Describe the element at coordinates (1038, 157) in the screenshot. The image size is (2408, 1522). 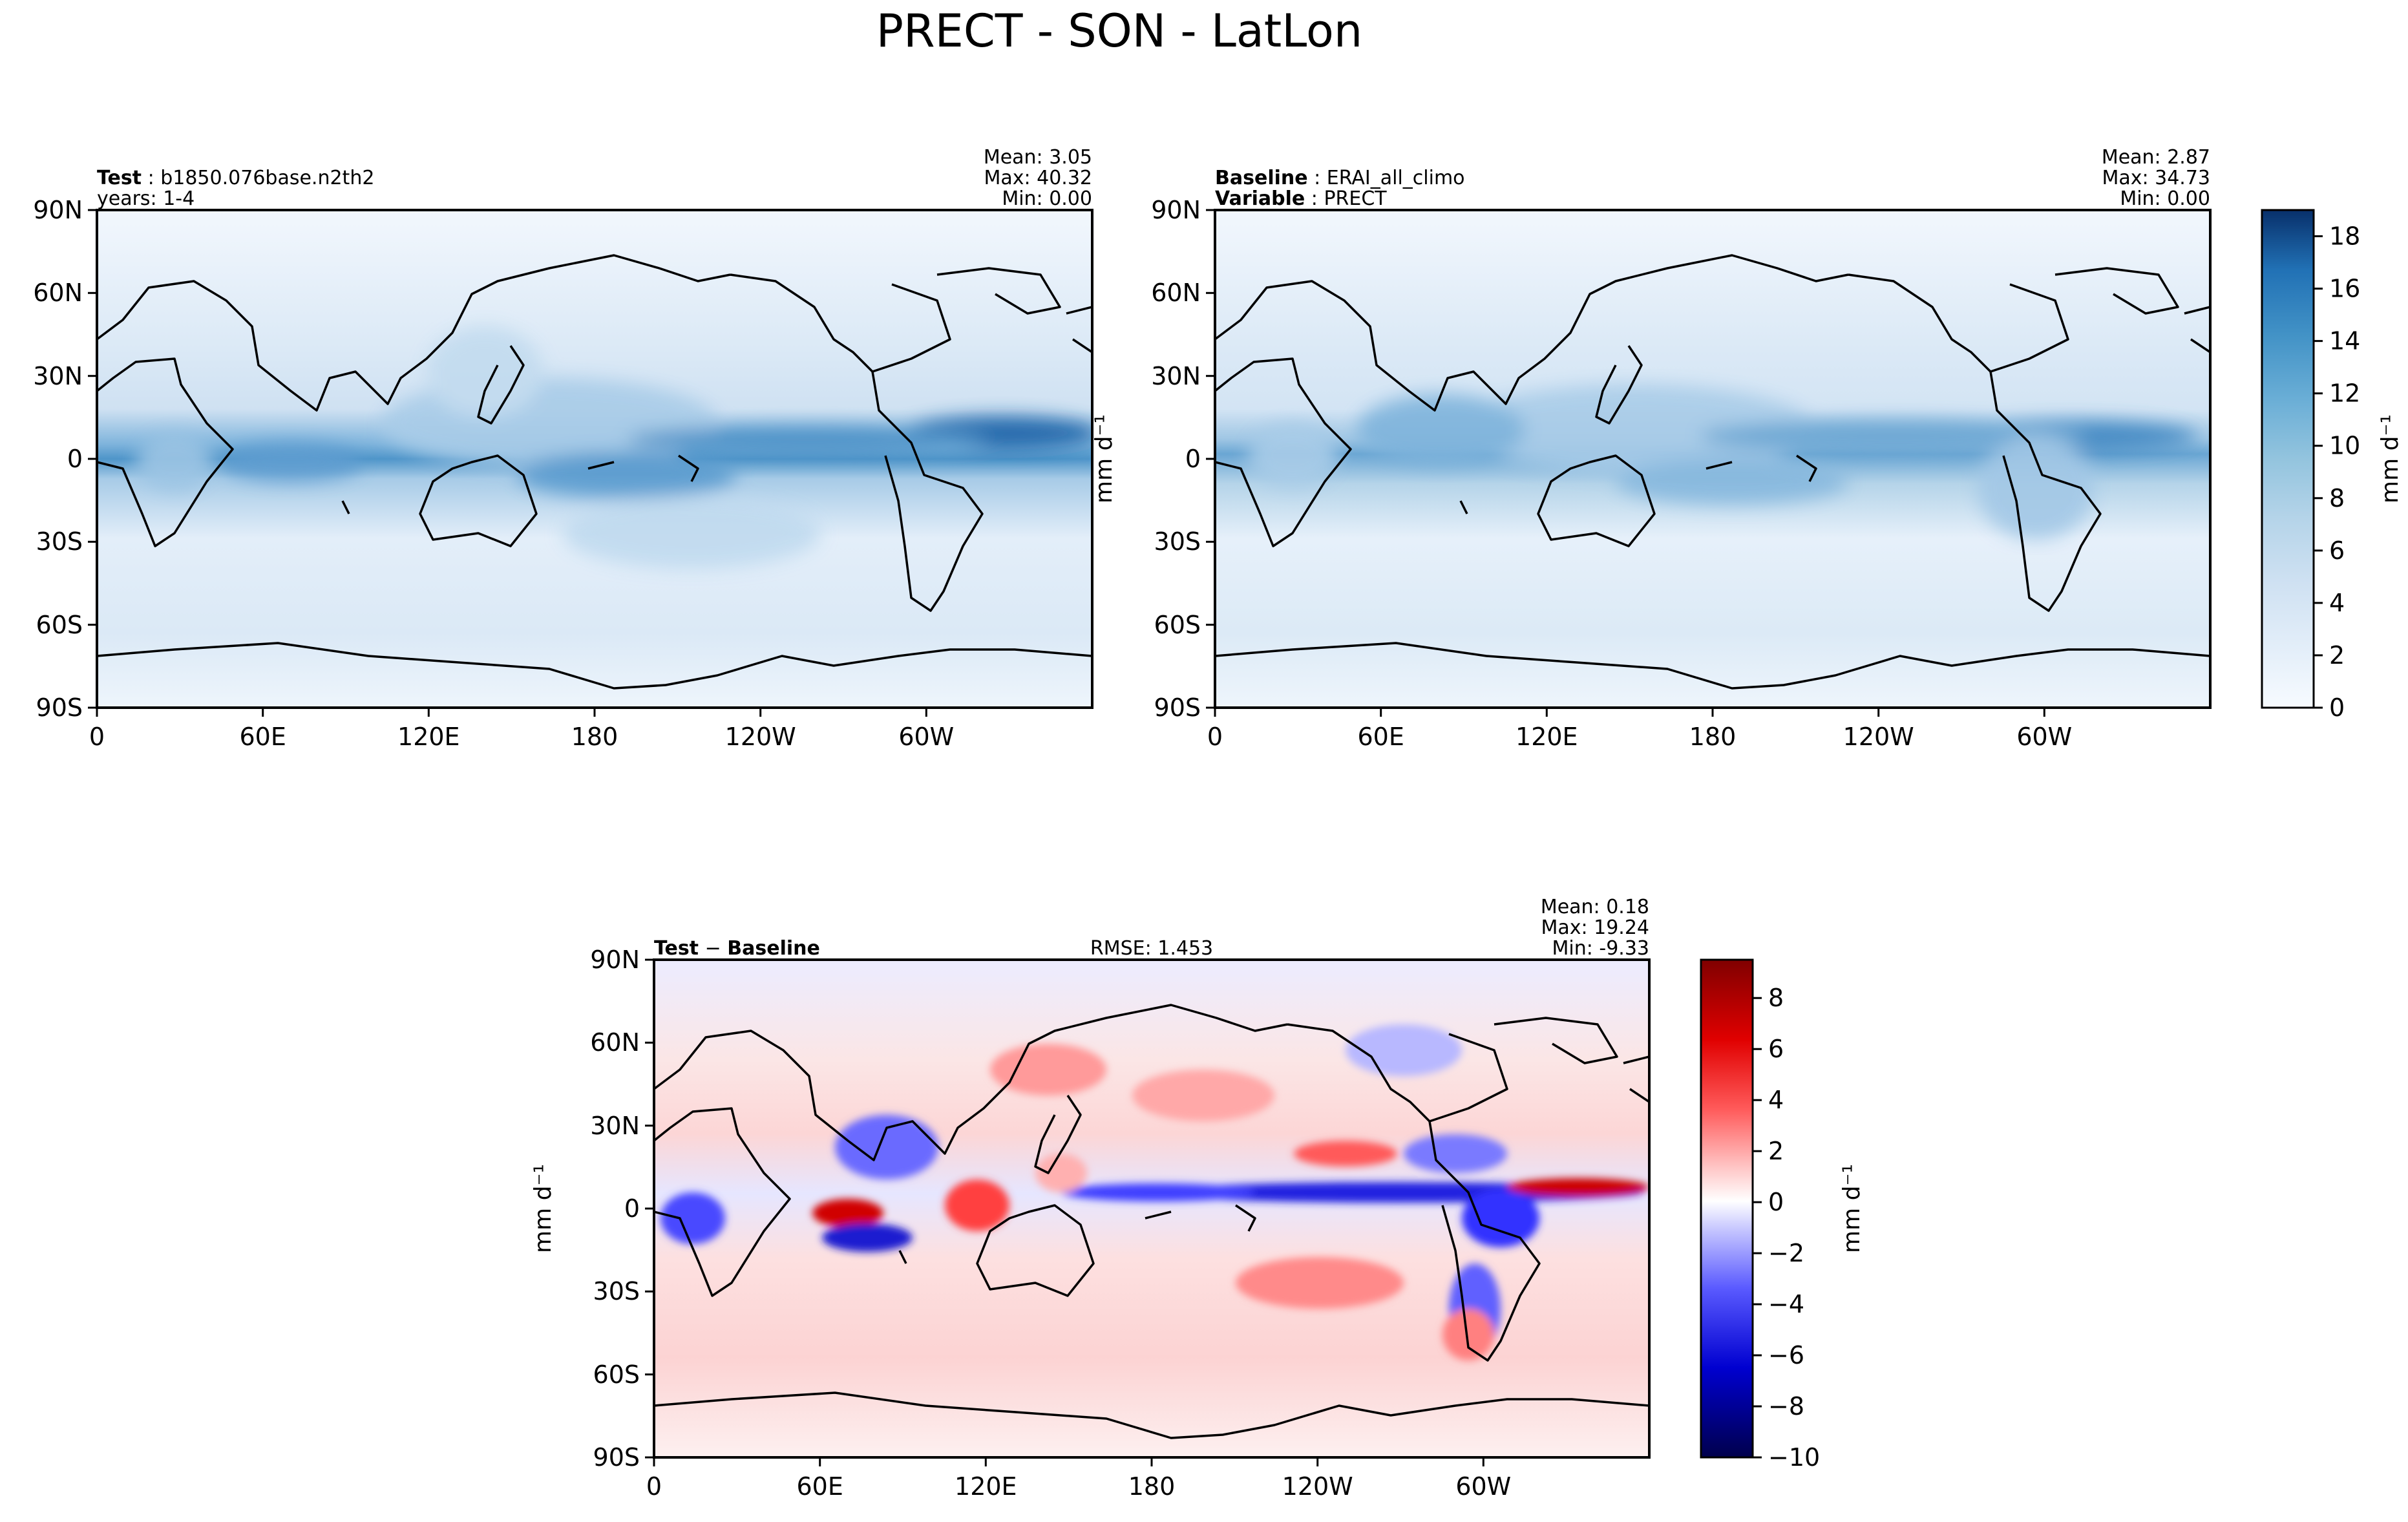
I see `test-mean: Mean: 3.05` at that location.